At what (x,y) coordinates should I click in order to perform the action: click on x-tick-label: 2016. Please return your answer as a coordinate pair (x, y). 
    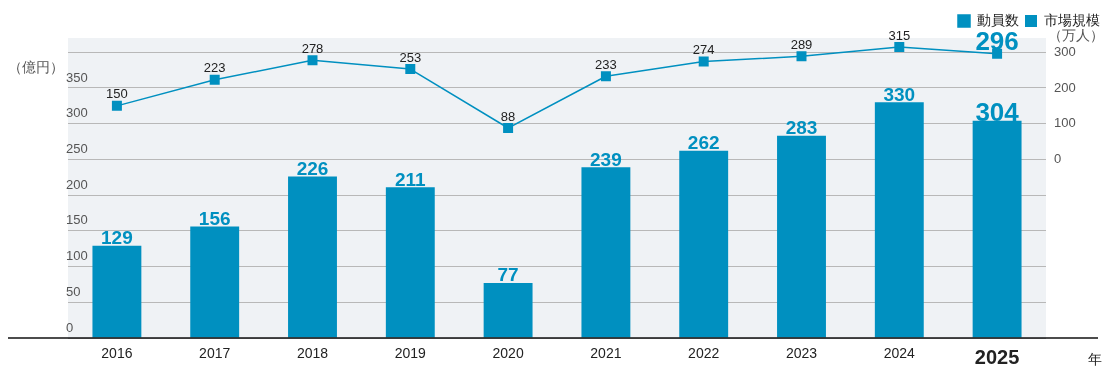
    Looking at the image, I should click on (117, 353).